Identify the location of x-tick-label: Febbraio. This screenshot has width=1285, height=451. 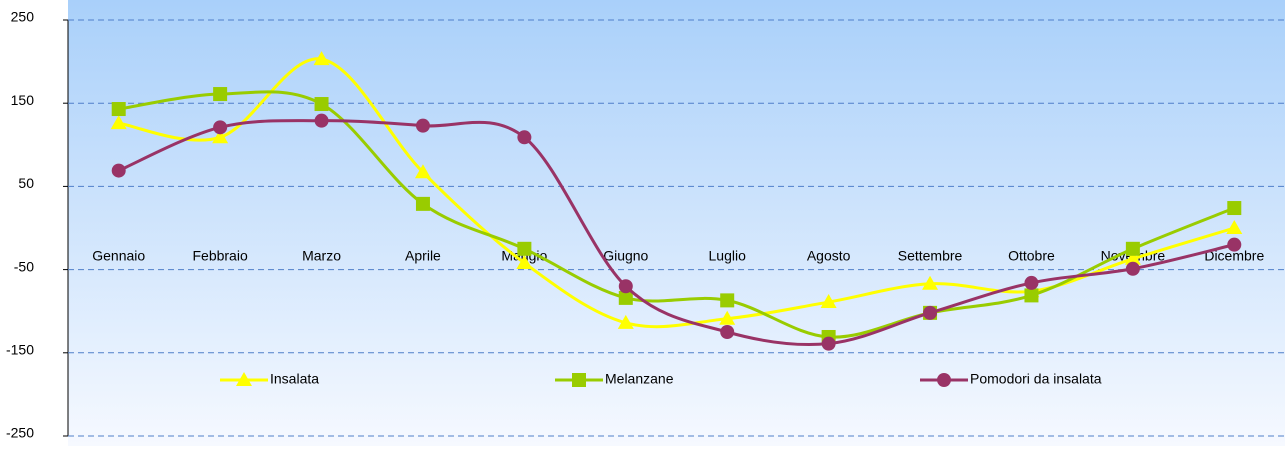
(219, 256).